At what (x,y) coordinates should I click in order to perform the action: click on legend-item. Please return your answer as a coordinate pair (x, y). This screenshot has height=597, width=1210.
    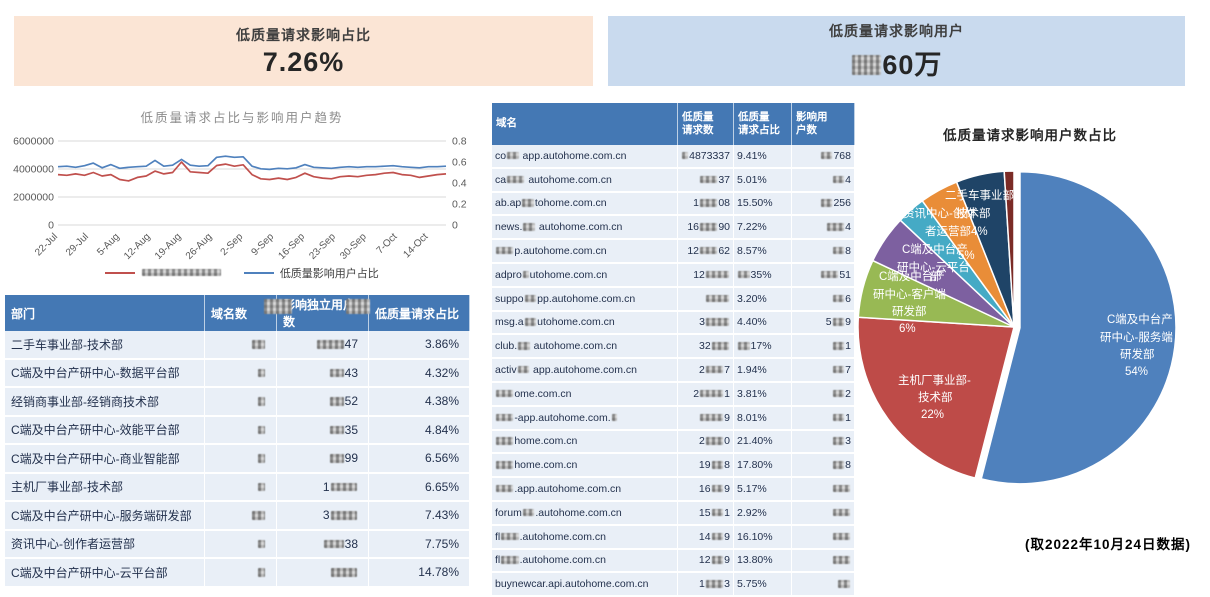
    Looking at the image, I should click on (163, 273).